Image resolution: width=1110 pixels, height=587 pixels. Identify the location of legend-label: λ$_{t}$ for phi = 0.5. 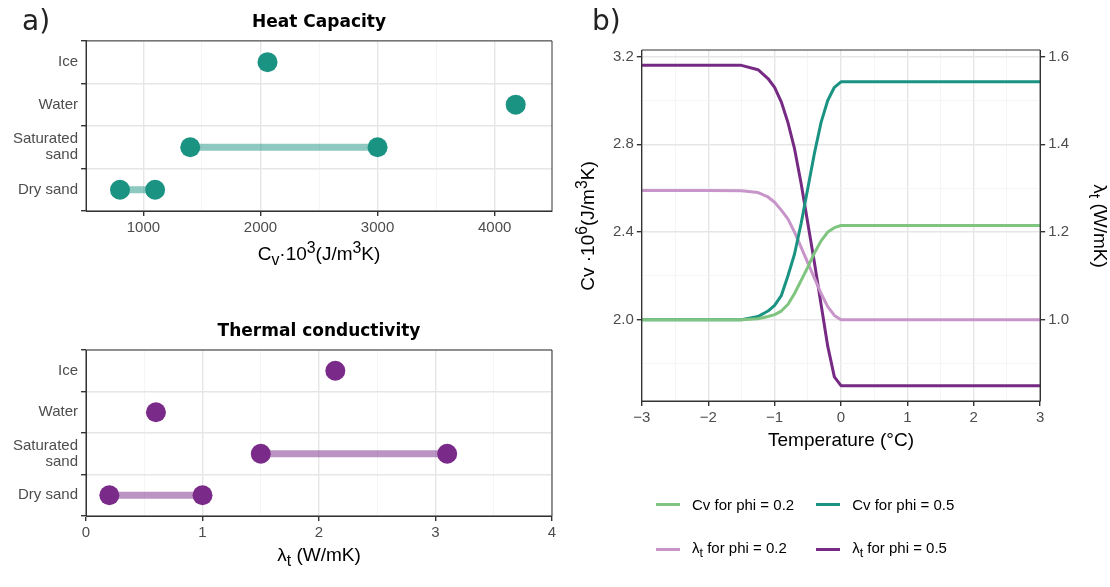
(899, 549).